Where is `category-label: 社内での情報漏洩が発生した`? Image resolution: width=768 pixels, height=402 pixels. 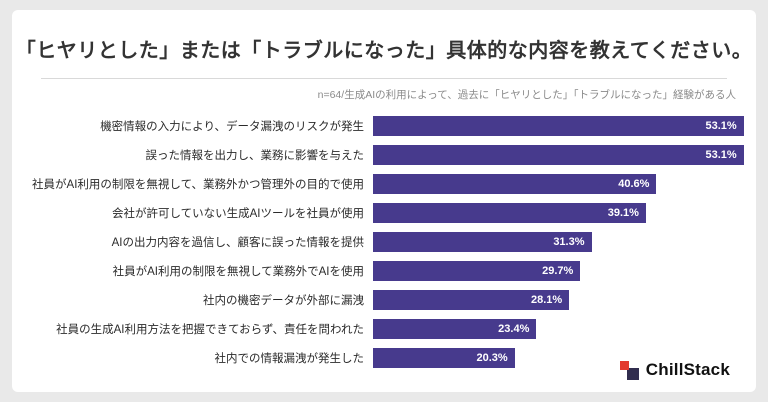
category-label: 社内での情報漏洩が発生した is located at coordinates (289, 358).